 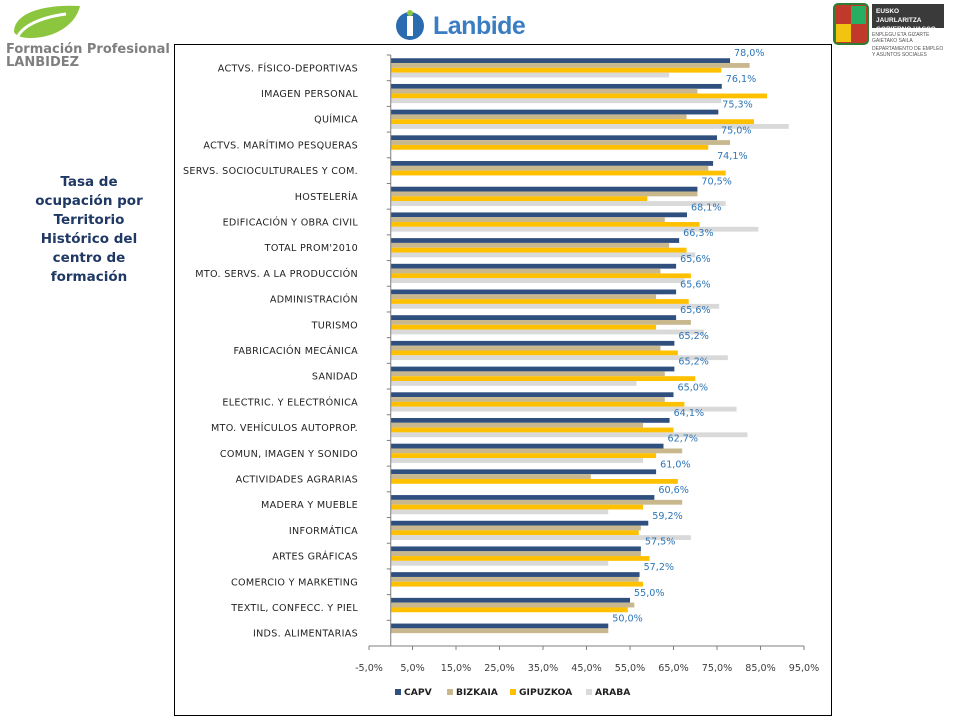 What do you see at coordinates (284, 427) in the screenshot?
I see `category-label: MTO. VEHÍCULOS AUTOPROP.` at bounding box center [284, 427].